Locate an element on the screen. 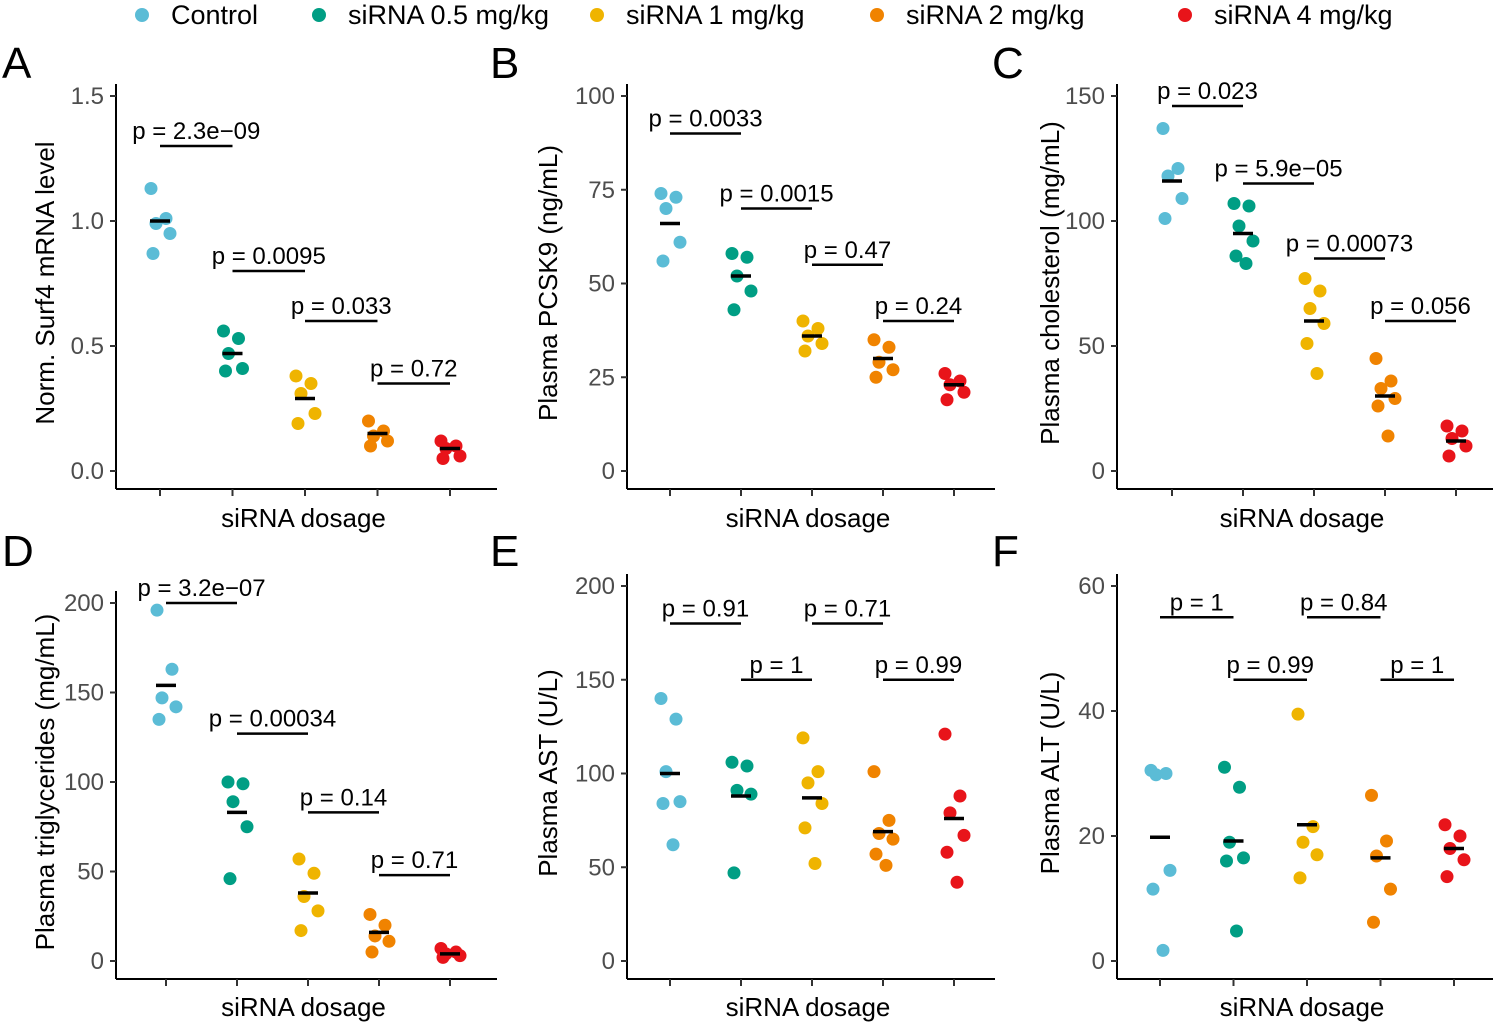 This screenshot has height=1024, width=1500. legend-item: siRNA 1 mg/kg is located at coordinates (697, 15).